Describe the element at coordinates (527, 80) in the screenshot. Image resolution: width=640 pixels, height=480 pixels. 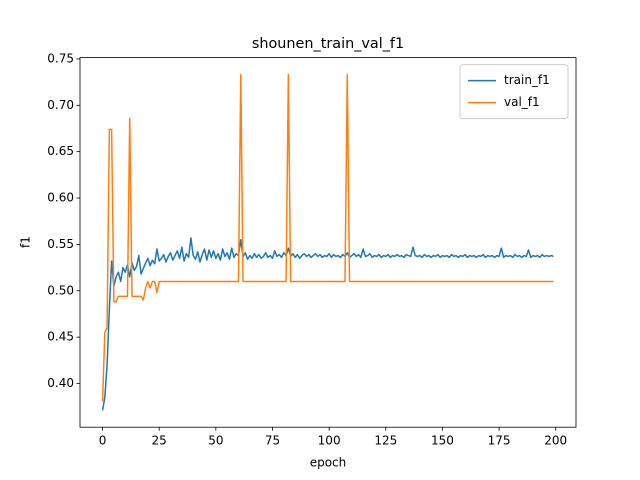
I see `legend-label: train_f1` at that location.